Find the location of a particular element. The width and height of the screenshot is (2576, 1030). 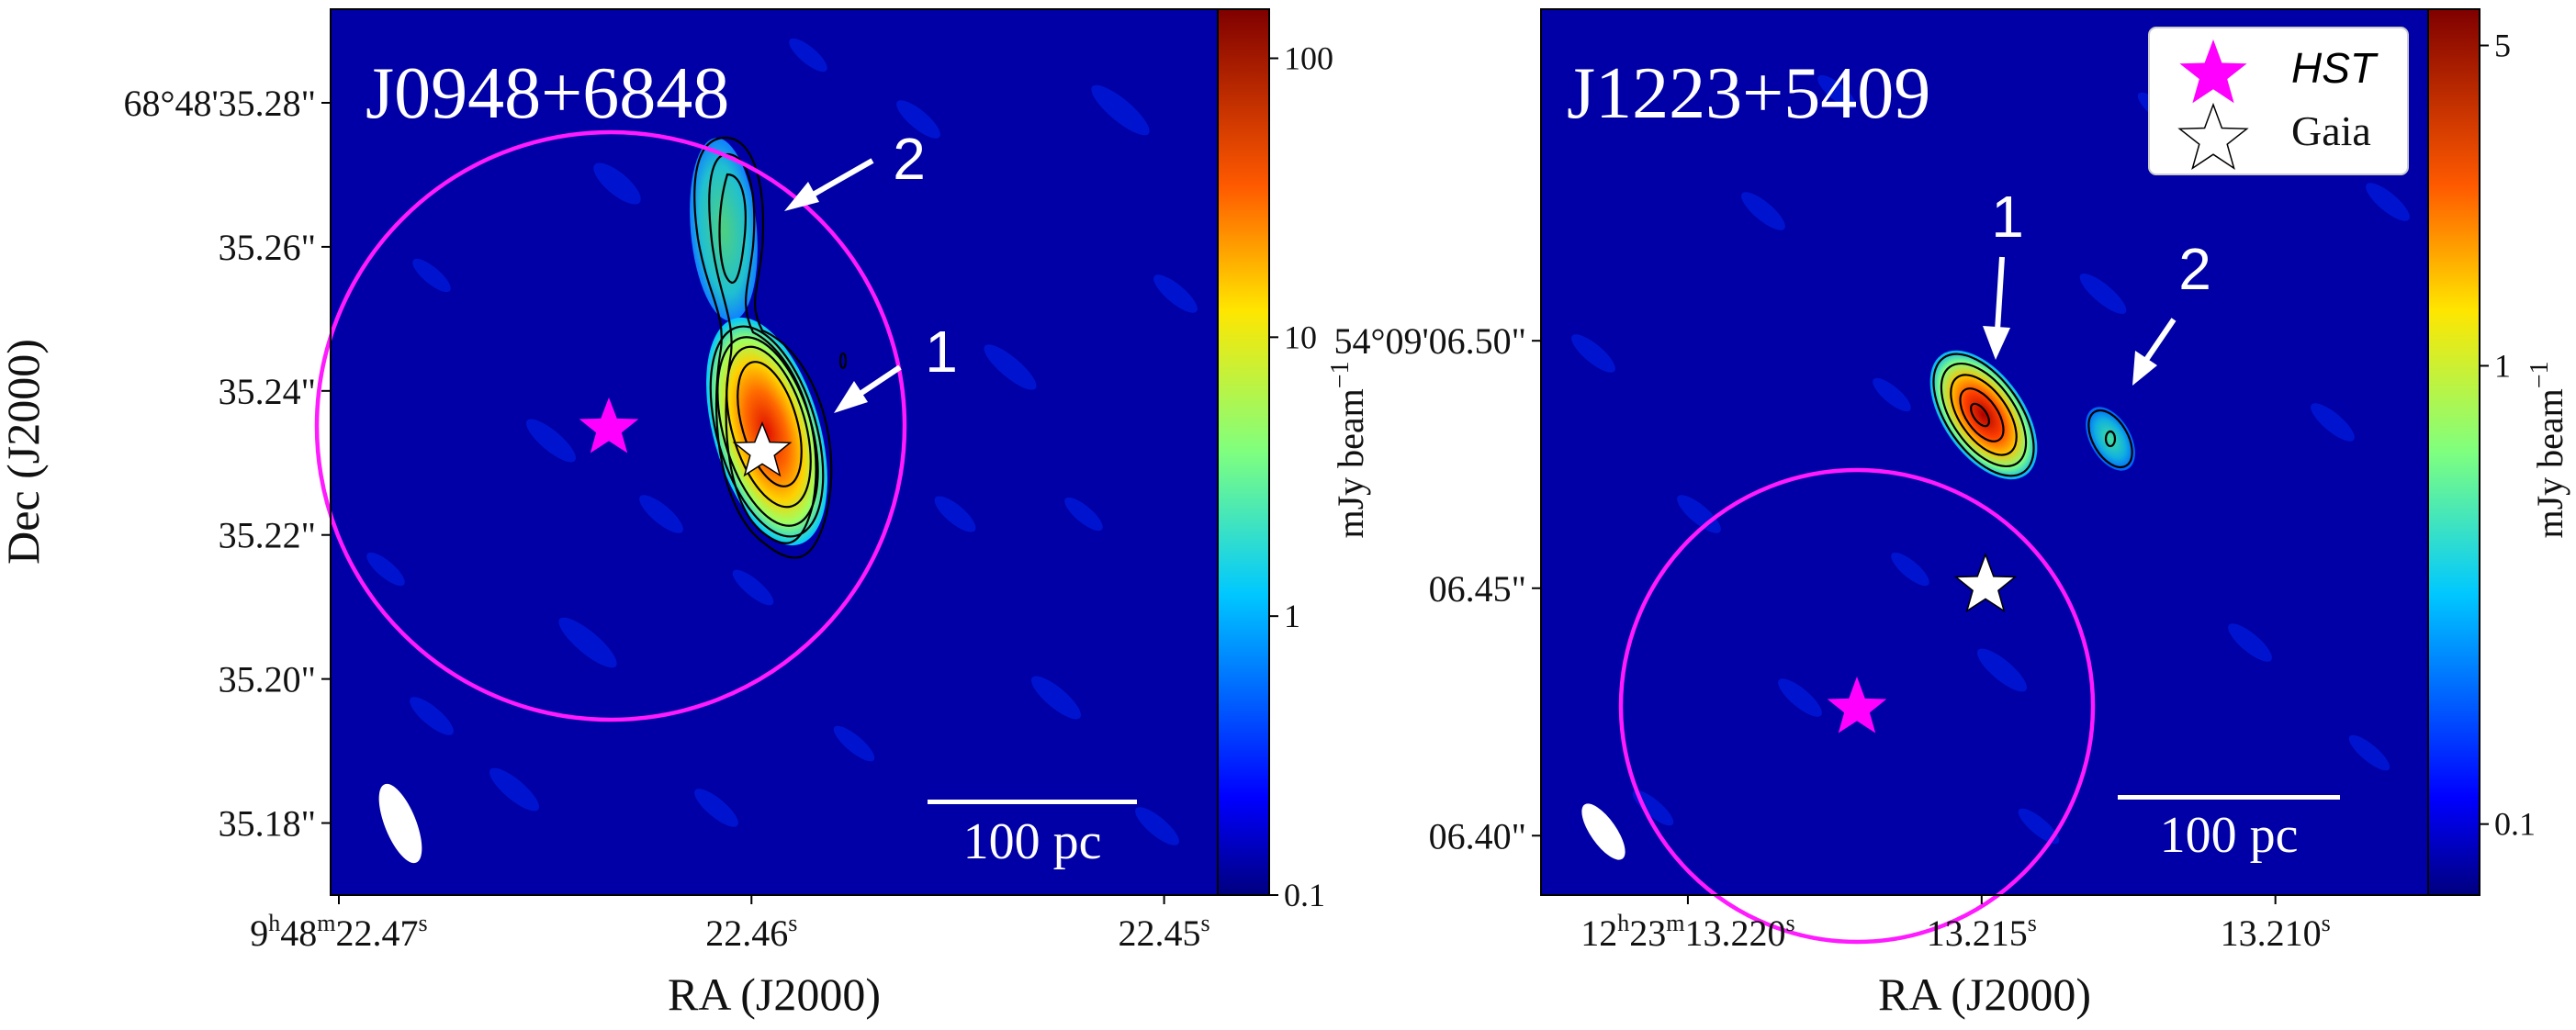

legend-hst-star-icon is located at coordinates (2213, 71).